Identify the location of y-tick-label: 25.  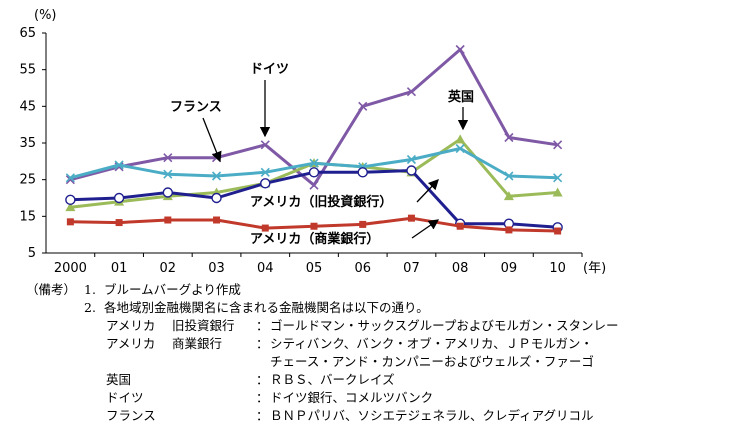
(27, 180).